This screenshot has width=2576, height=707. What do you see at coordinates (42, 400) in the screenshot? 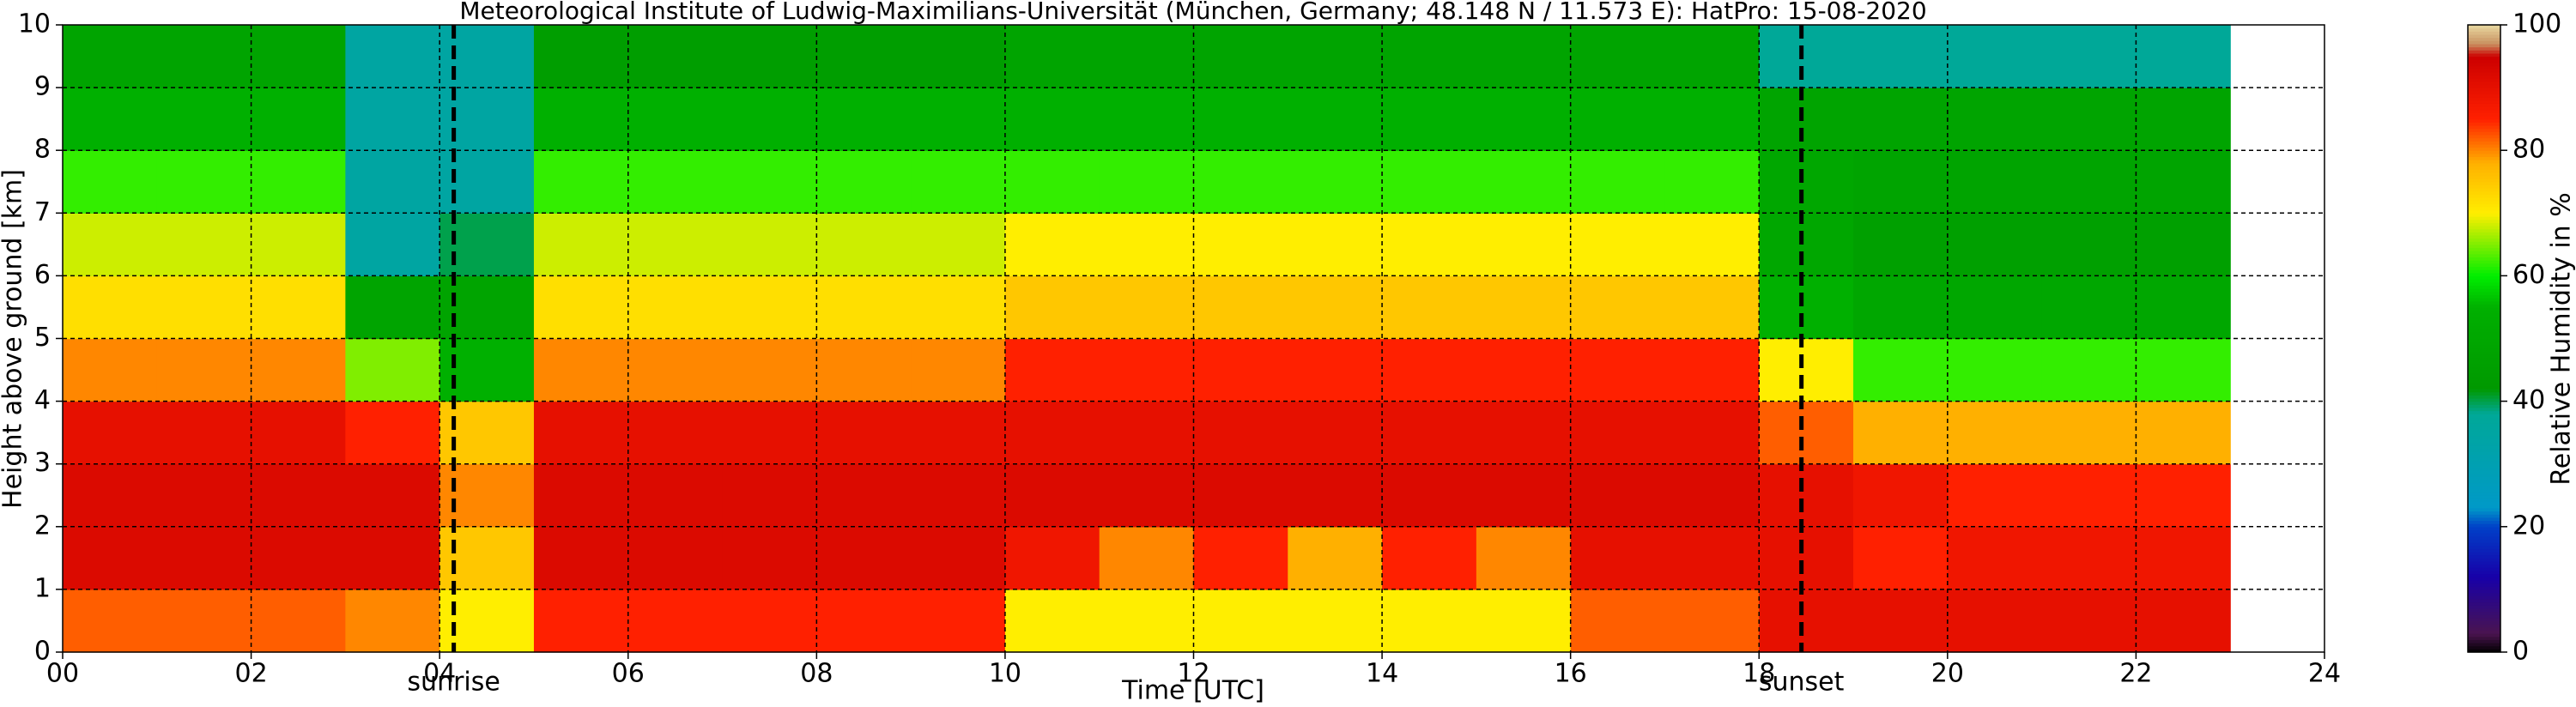
I see `y-tick-label: 4` at bounding box center [42, 400].